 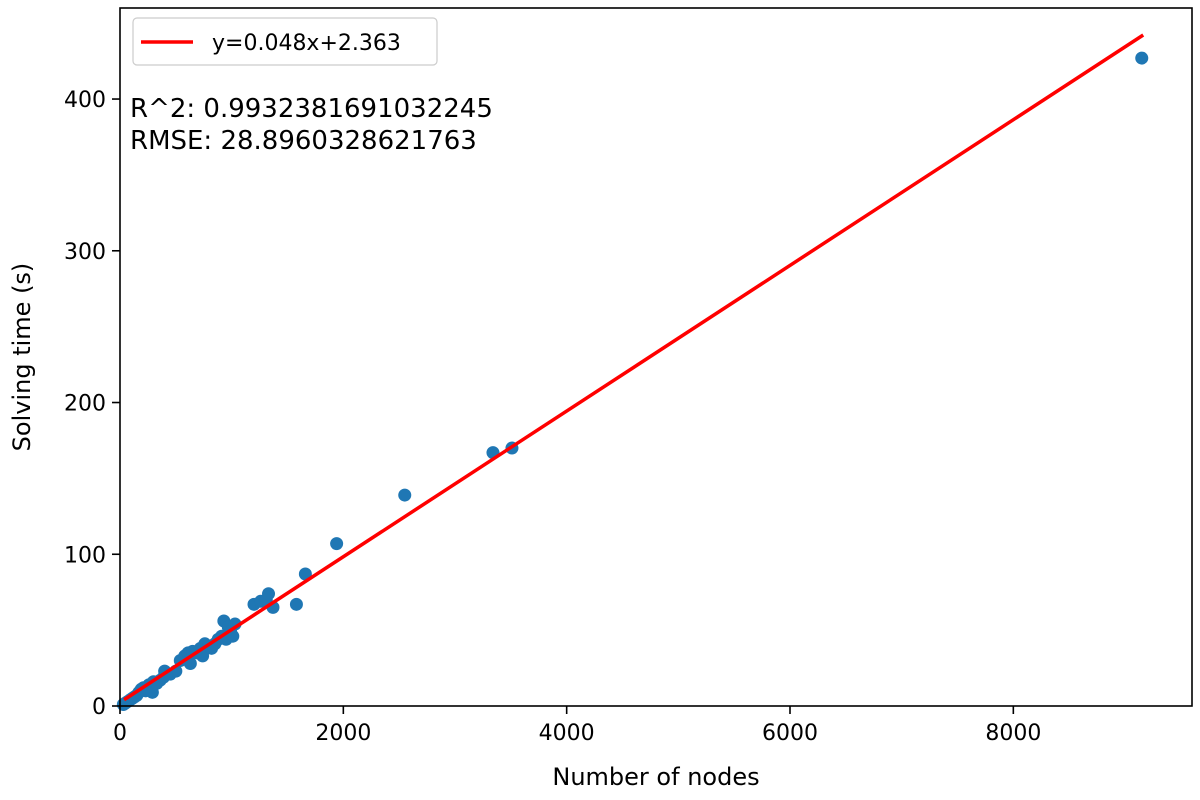 What do you see at coordinates (22, 357) in the screenshot?
I see `y-axis-label: Solving time (s)` at bounding box center [22, 357].